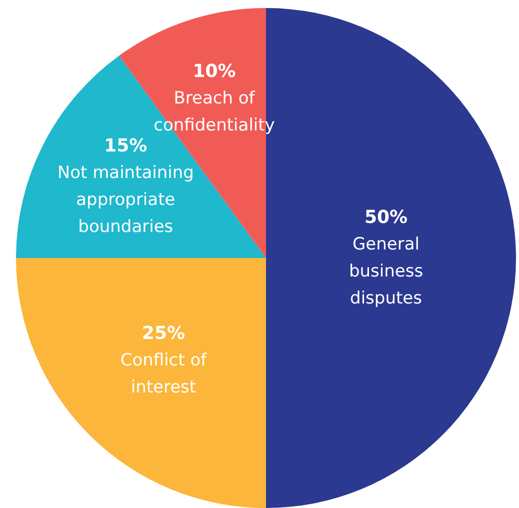 This screenshot has height=508, width=519. Describe the element at coordinates (164, 333) in the screenshot. I see `data-label: 25%` at that location.